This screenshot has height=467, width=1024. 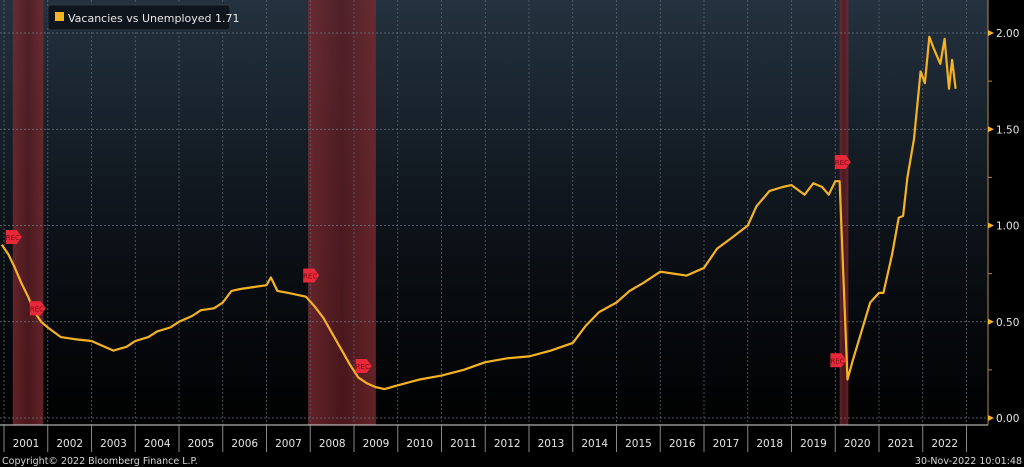 I want to click on x-tick-label: 2010, so click(x=419, y=444).